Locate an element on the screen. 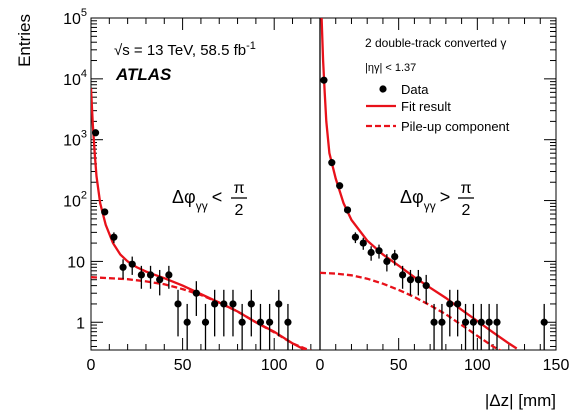 The width and height of the screenshot is (581, 417). legend-data-marker is located at coordinates (383, 89).